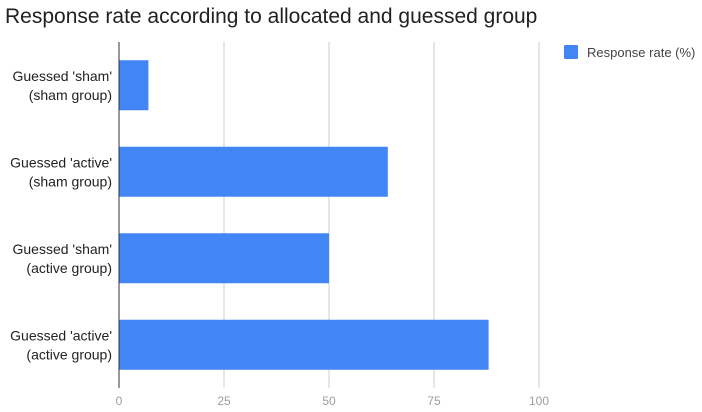 This screenshot has height=412, width=702. I want to click on legend: Response rate (%), so click(629, 52).